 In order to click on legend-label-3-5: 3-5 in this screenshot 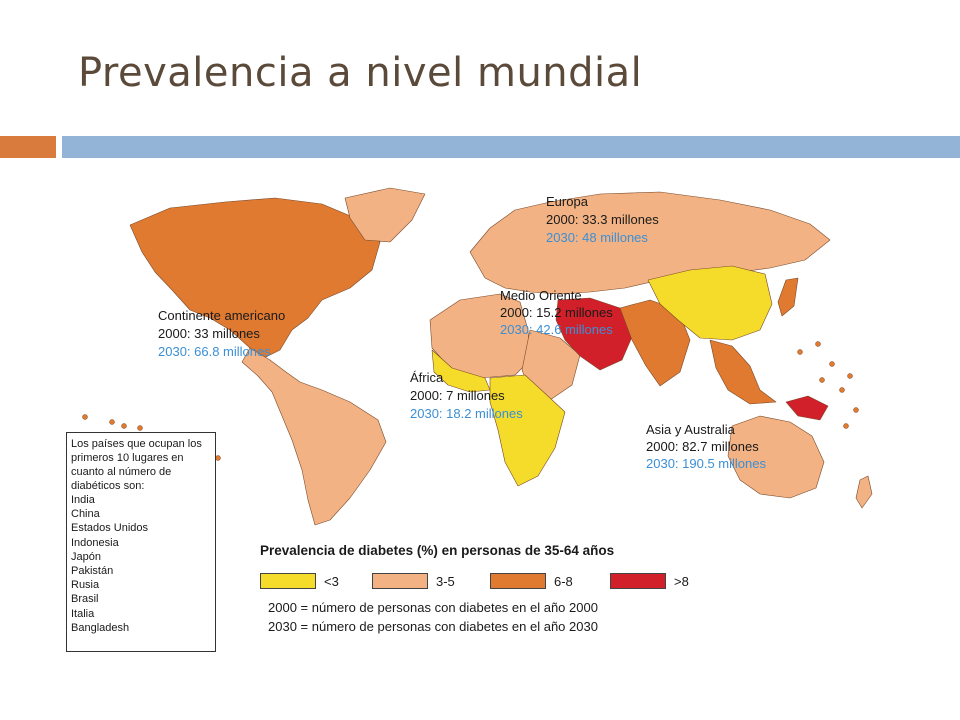, I will do `click(445, 581)`.